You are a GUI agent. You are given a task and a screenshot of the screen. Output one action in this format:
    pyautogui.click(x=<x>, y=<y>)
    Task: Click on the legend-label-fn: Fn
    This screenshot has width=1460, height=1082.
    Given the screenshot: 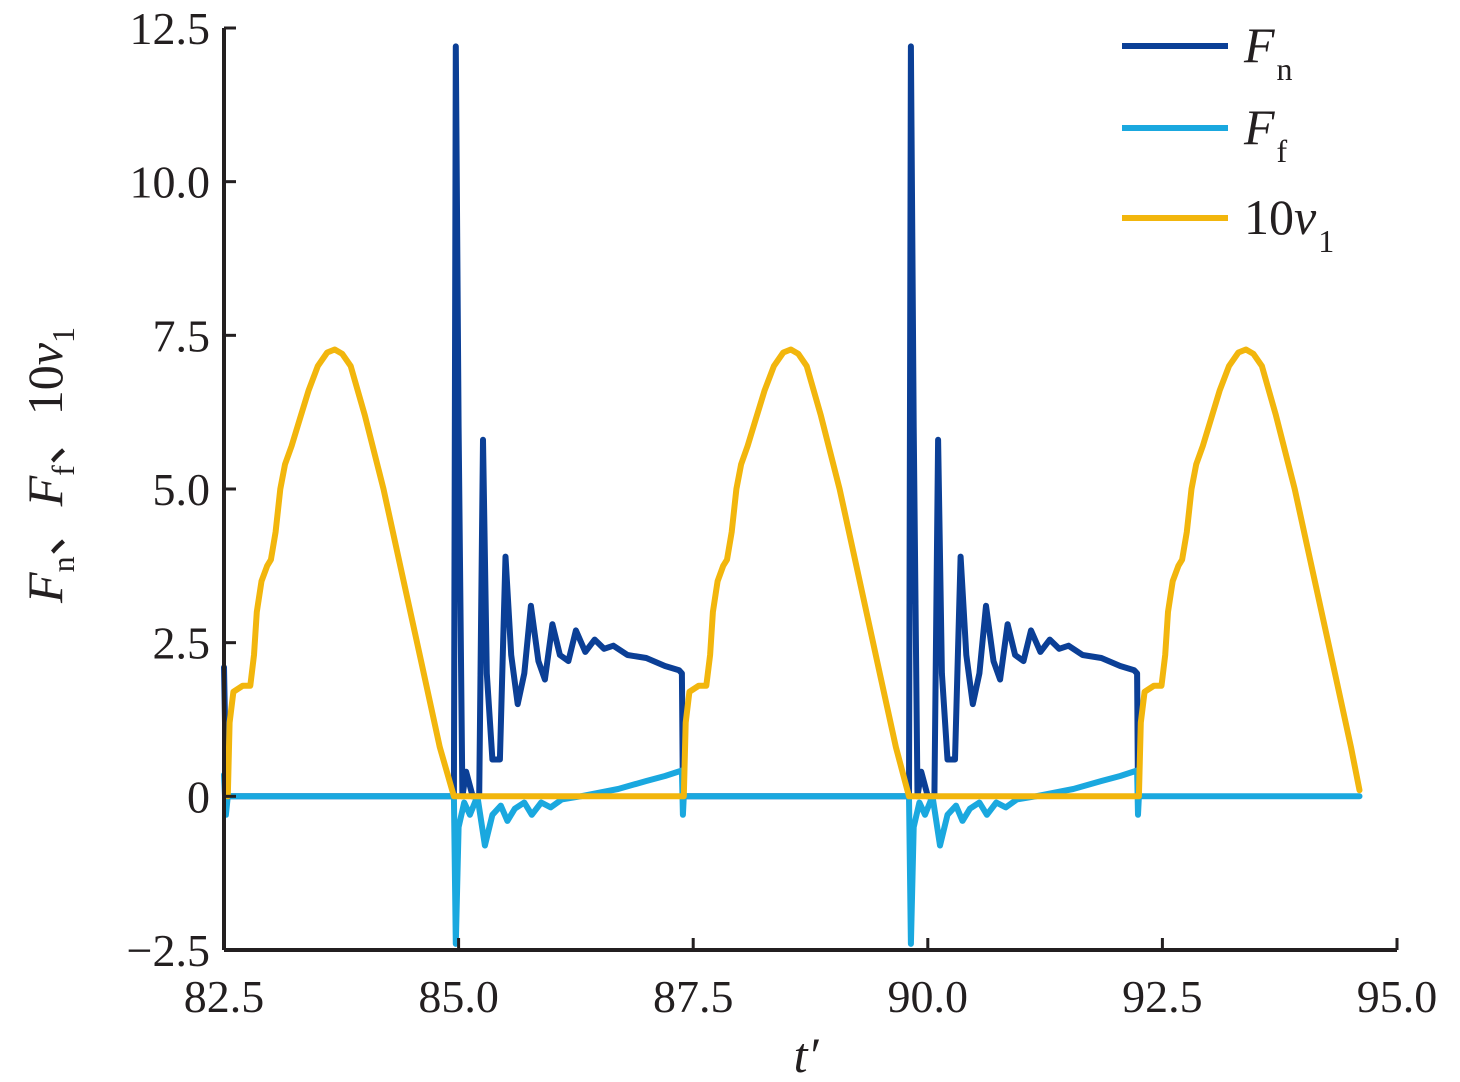 What is the action you would take?
    pyautogui.click(x=1268, y=52)
    